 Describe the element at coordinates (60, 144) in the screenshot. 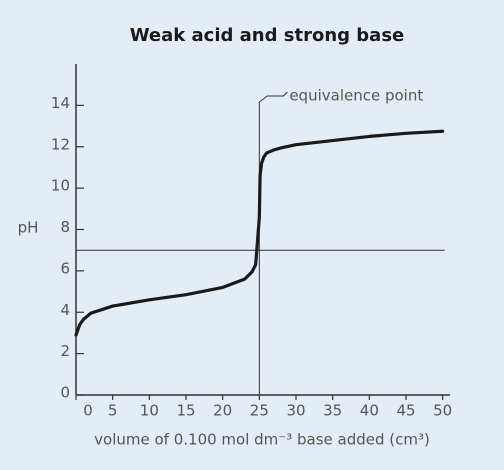

I see `y-tick-label: 12` at that location.